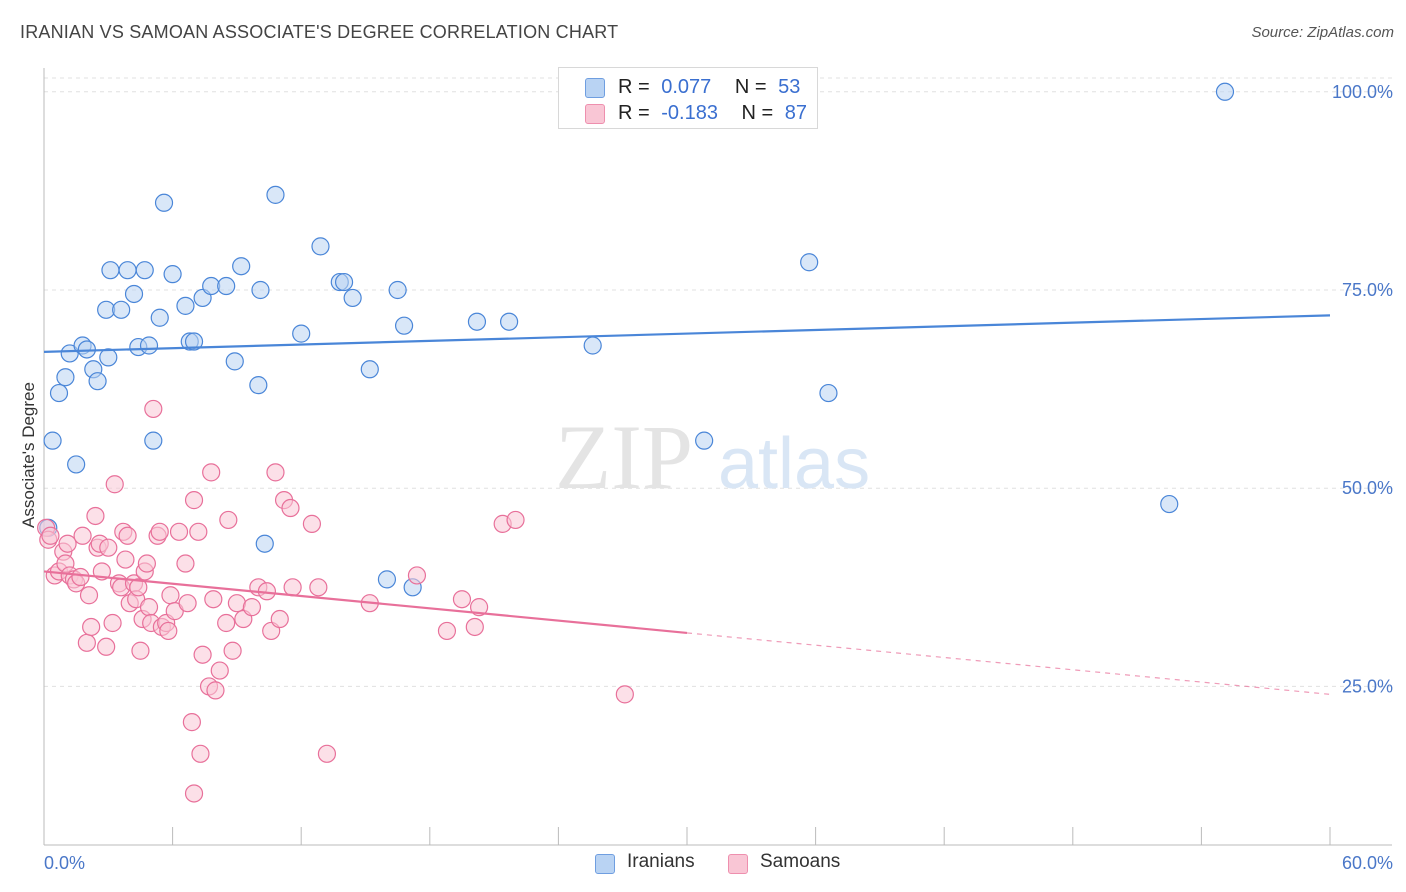 The image size is (1406, 892). I want to click on watermark: ZIP atlas, so click(712, 457).